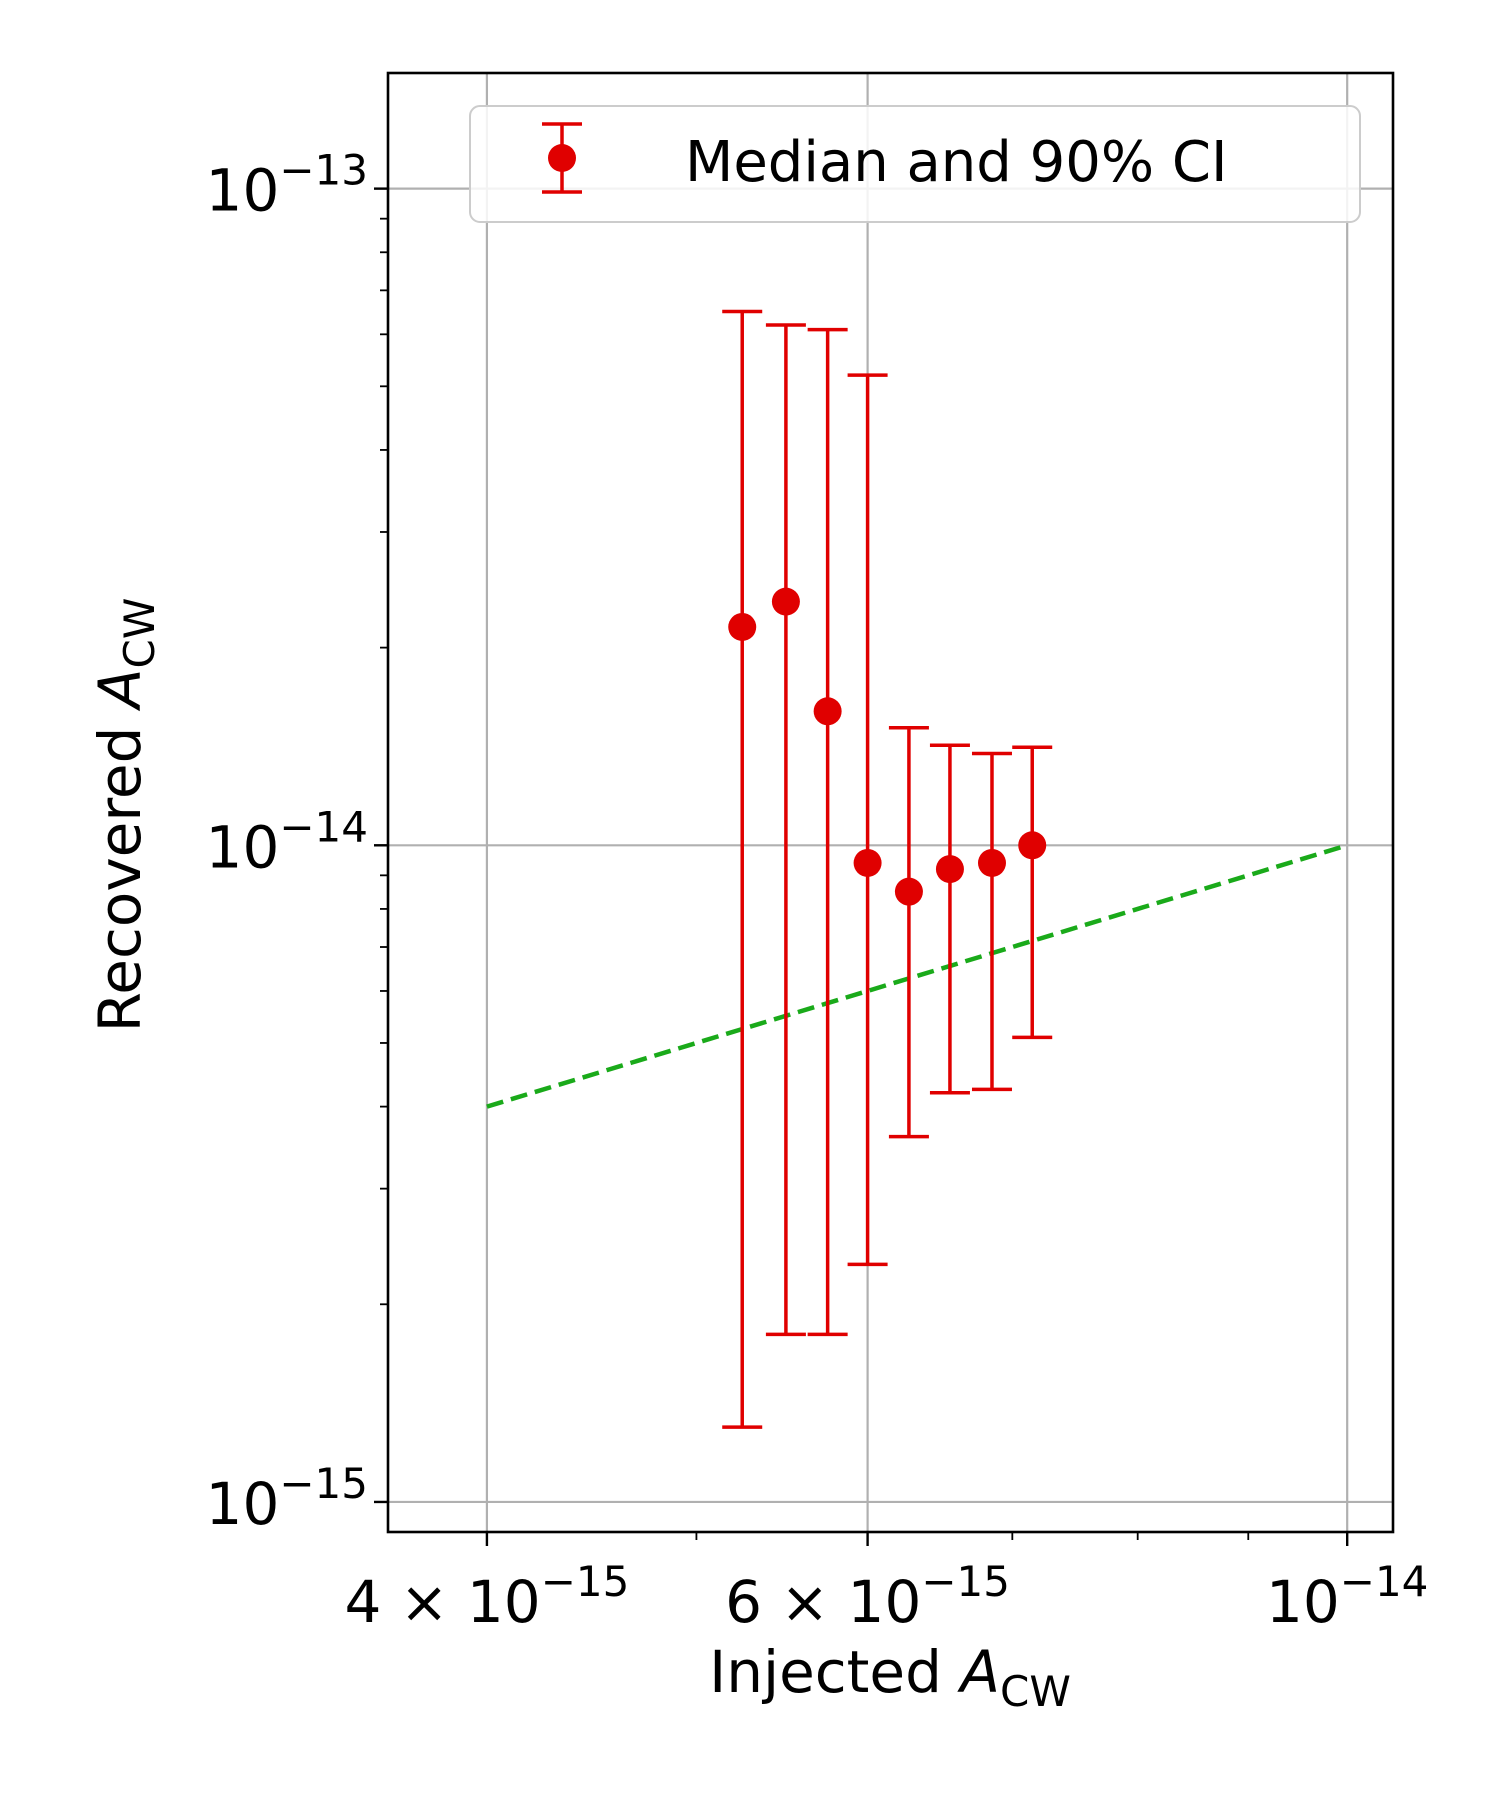 This screenshot has width=1500, height=1800. What do you see at coordinates (978, 1672) in the screenshot?
I see `x-axis-label-symbol: A` at bounding box center [978, 1672].